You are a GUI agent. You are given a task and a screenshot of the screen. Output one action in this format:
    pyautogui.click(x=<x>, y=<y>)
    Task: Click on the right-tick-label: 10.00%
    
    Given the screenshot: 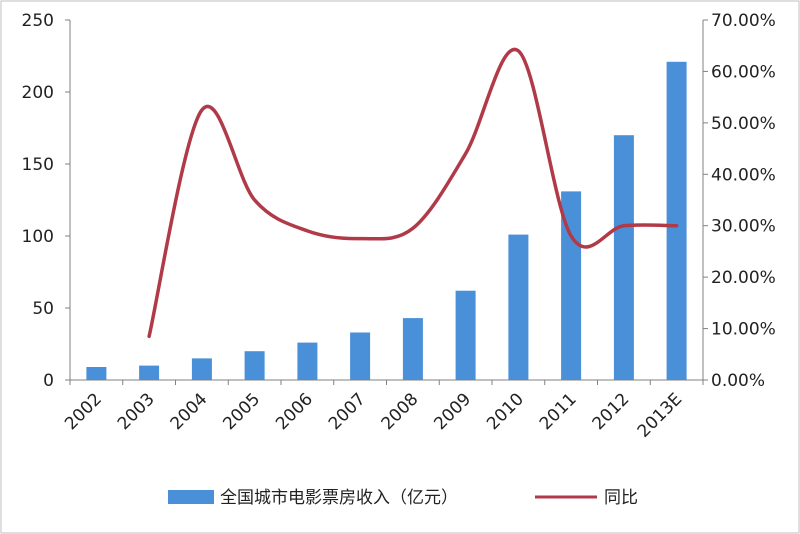 What is the action you would take?
    pyautogui.click(x=743, y=330)
    